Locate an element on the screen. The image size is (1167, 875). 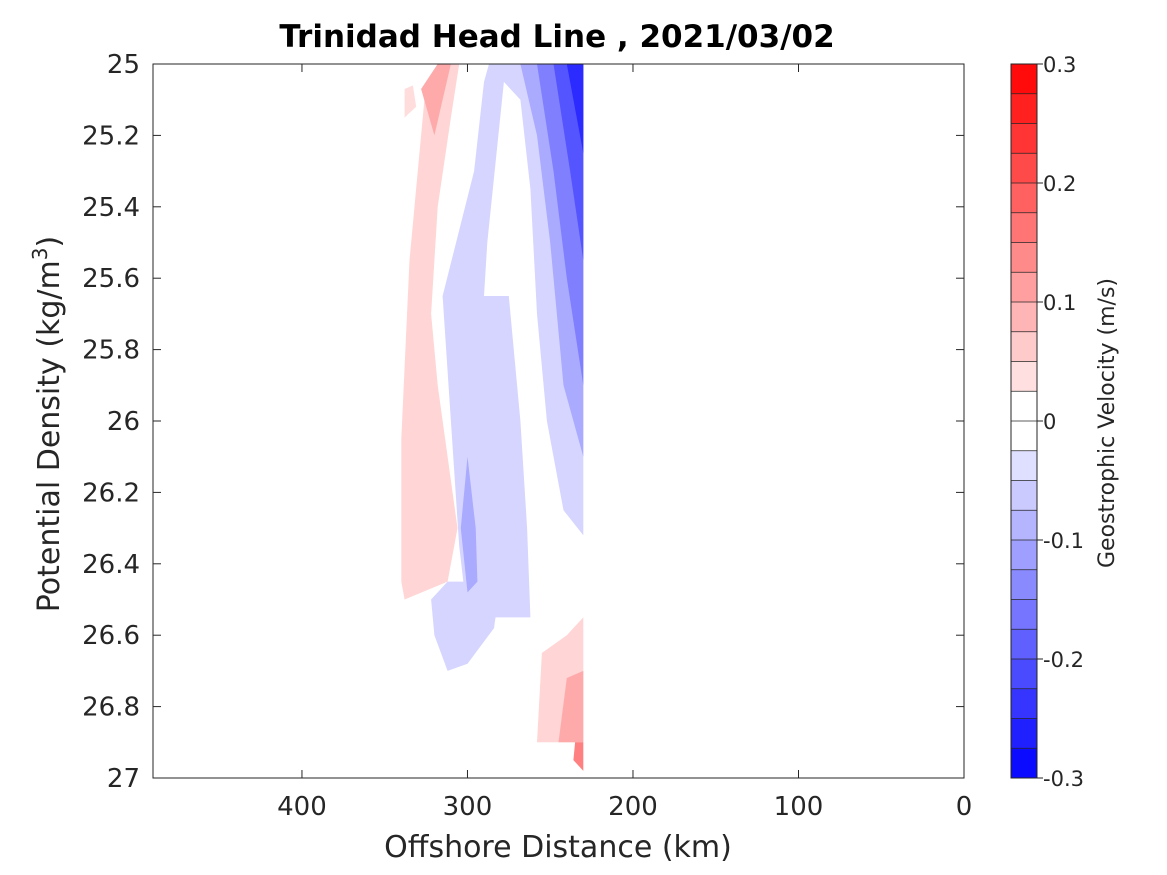
x-tick-label: 200 is located at coordinates (633, 807).